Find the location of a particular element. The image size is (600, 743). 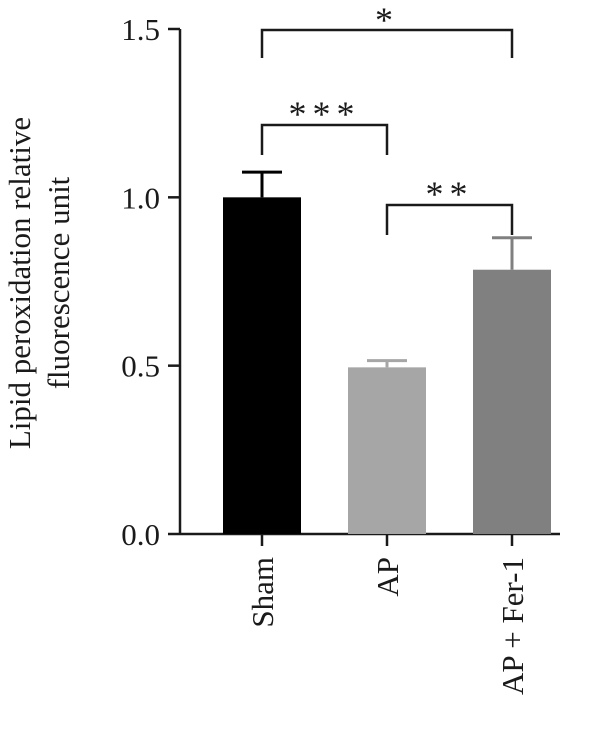

y-axis-title-line-1: Lipid peroxidation relative is located at coordinates (19, 283).